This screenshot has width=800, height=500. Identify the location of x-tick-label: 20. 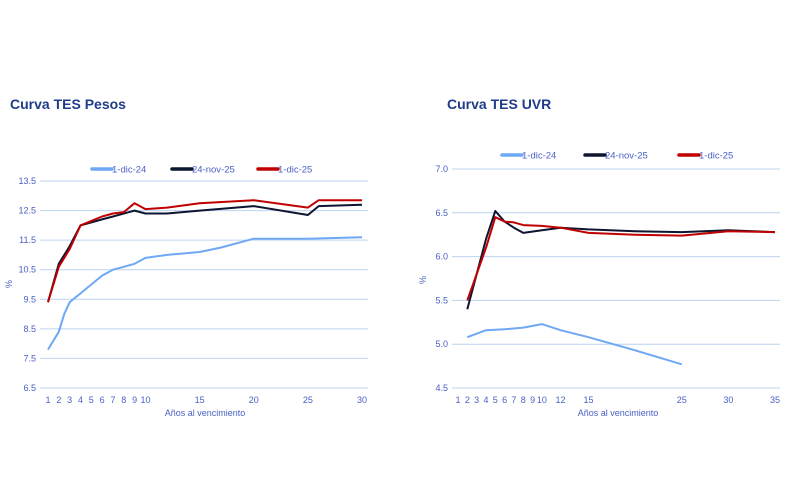
(254, 400).